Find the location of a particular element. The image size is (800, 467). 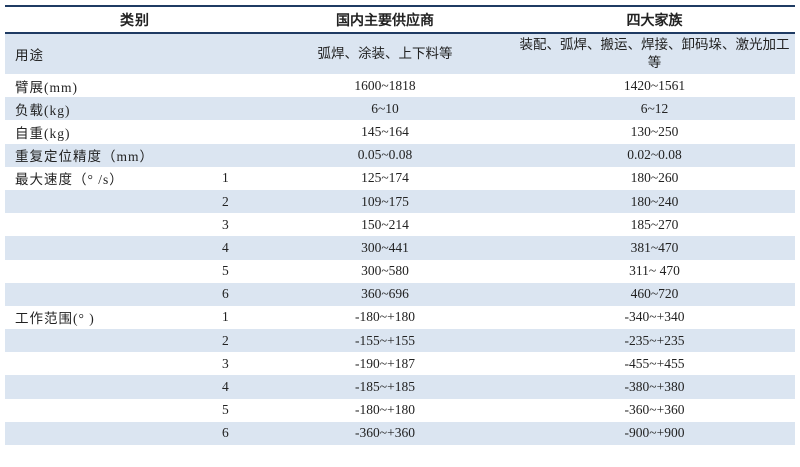

big4-value: 130~250 is located at coordinates (654, 131).